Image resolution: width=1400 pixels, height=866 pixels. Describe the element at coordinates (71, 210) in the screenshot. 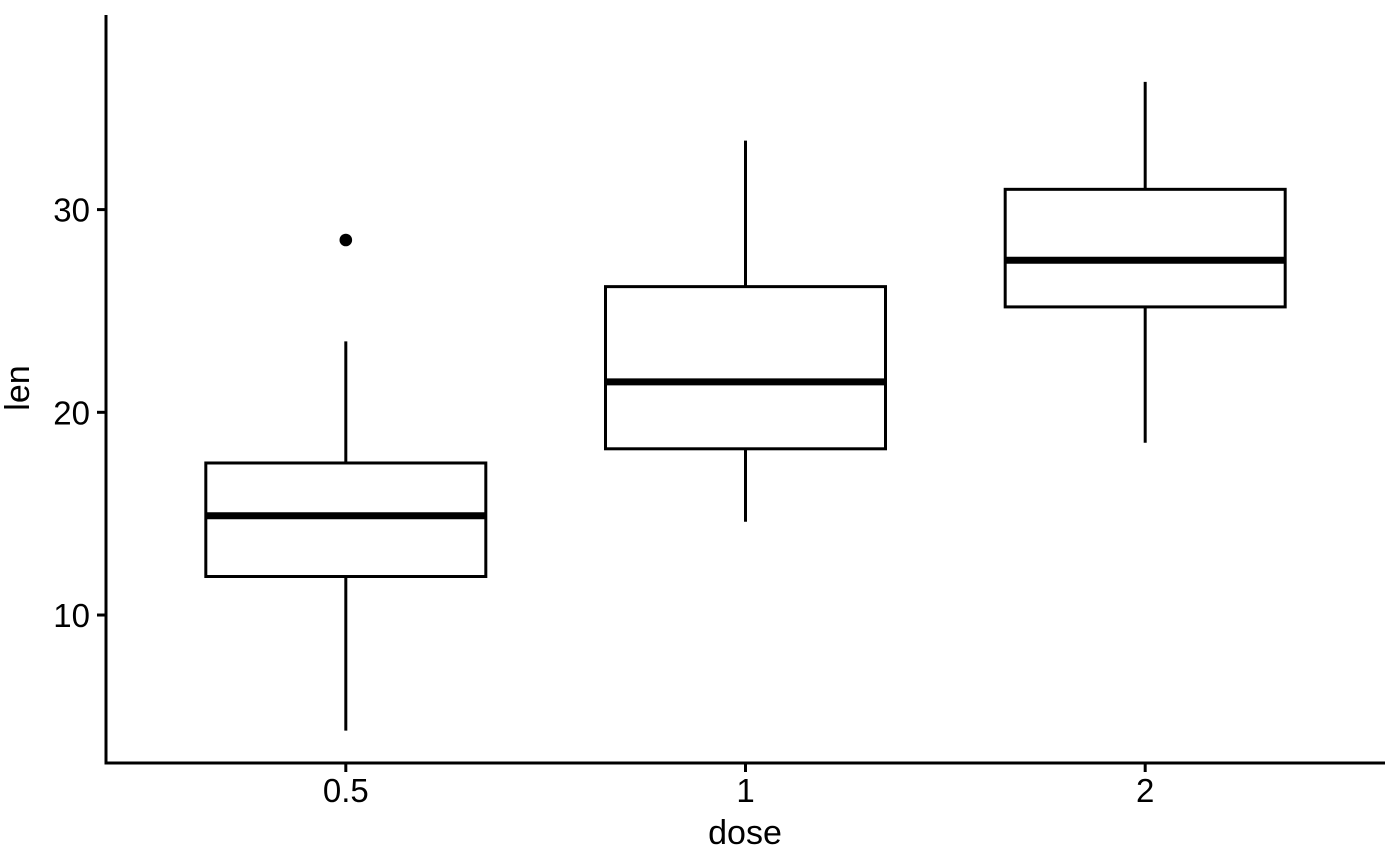

I see `y-tick-label: 30` at that location.